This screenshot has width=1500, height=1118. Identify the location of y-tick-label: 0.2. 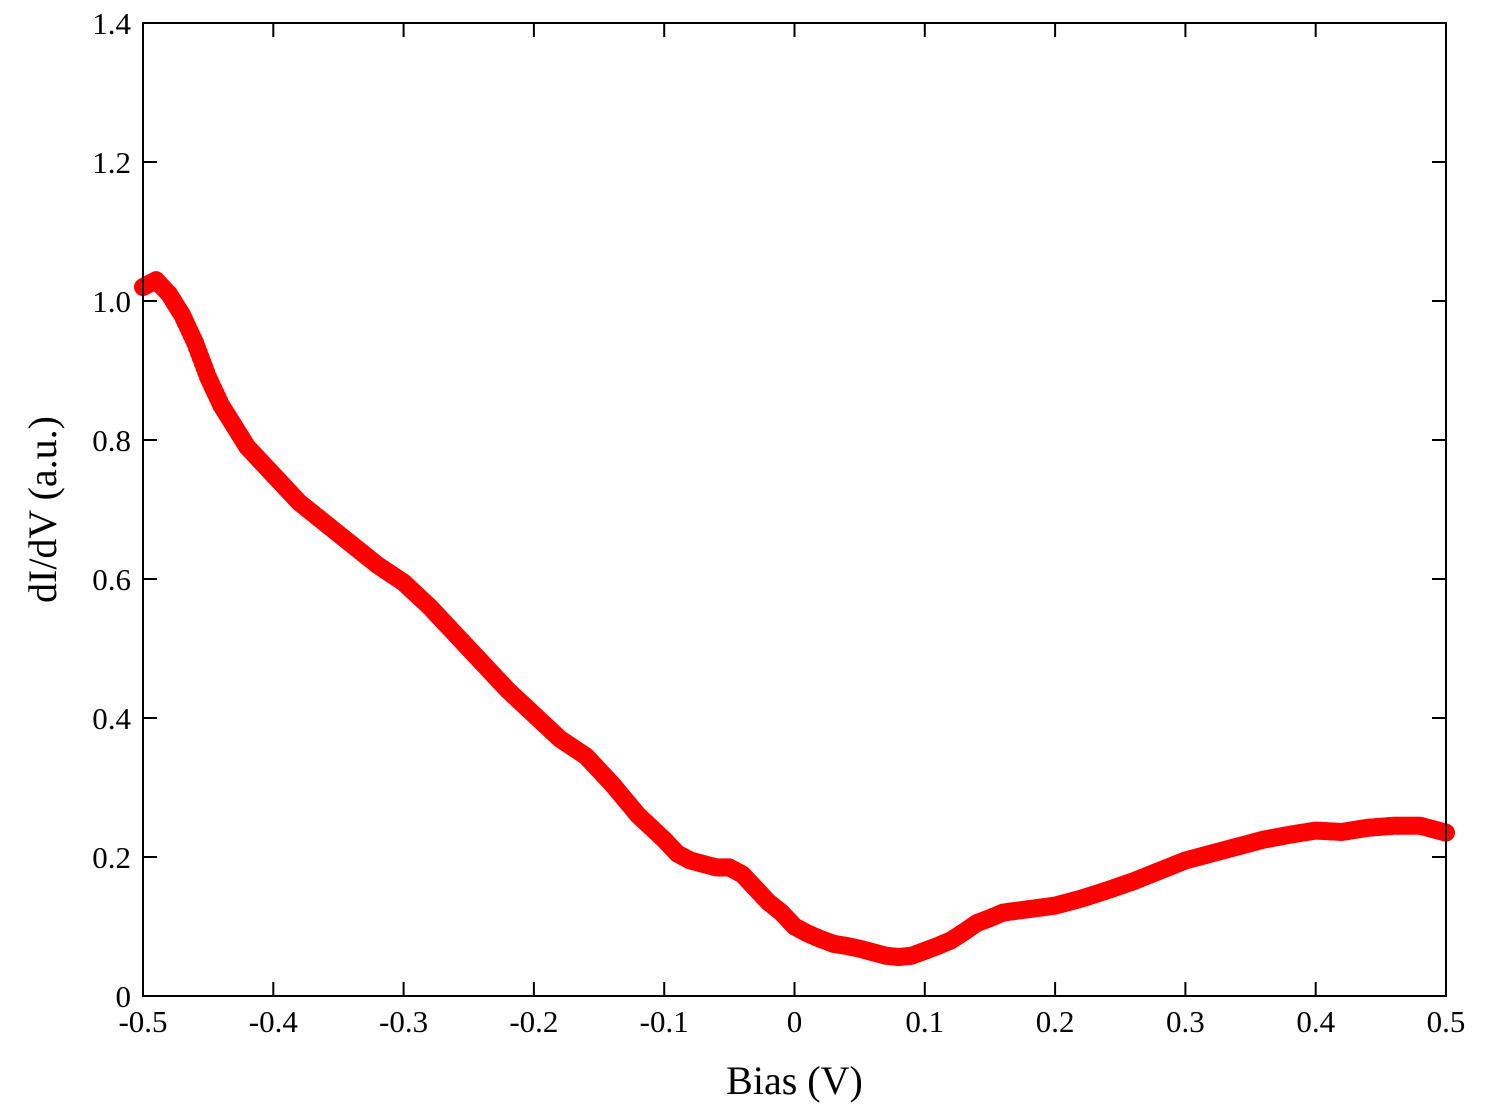
(111, 857).